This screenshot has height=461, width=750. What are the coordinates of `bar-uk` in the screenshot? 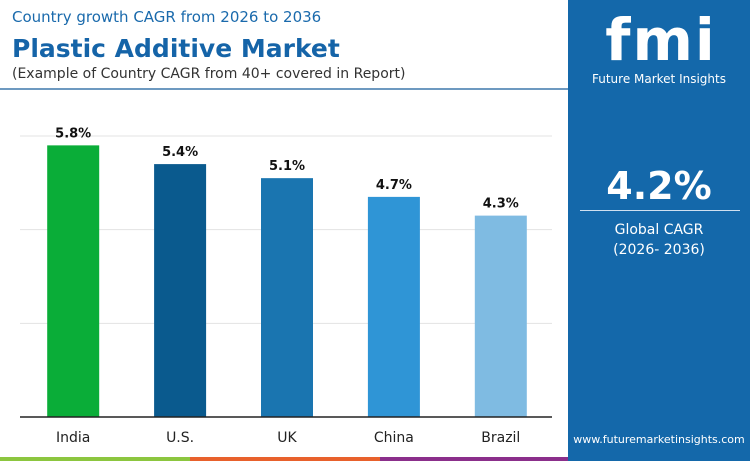 It's located at (287, 297).